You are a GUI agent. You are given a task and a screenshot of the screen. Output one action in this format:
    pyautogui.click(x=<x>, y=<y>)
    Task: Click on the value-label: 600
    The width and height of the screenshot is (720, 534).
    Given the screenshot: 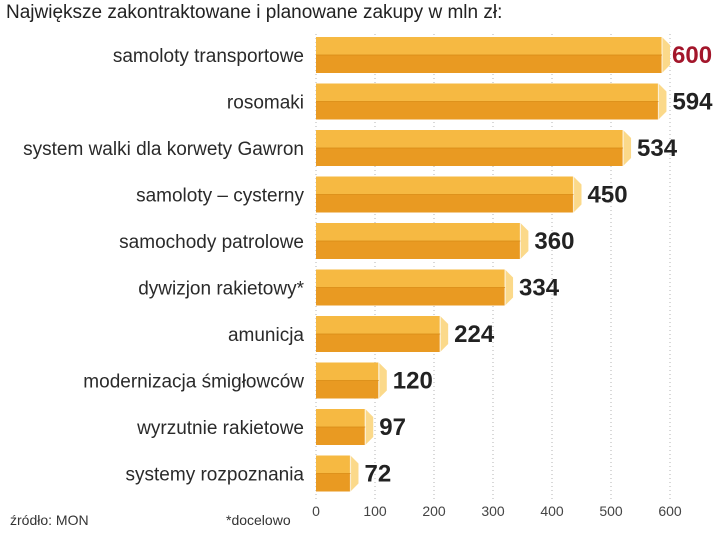 What is the action you would take?
    pyautogui.click(x=692, y=55)
    